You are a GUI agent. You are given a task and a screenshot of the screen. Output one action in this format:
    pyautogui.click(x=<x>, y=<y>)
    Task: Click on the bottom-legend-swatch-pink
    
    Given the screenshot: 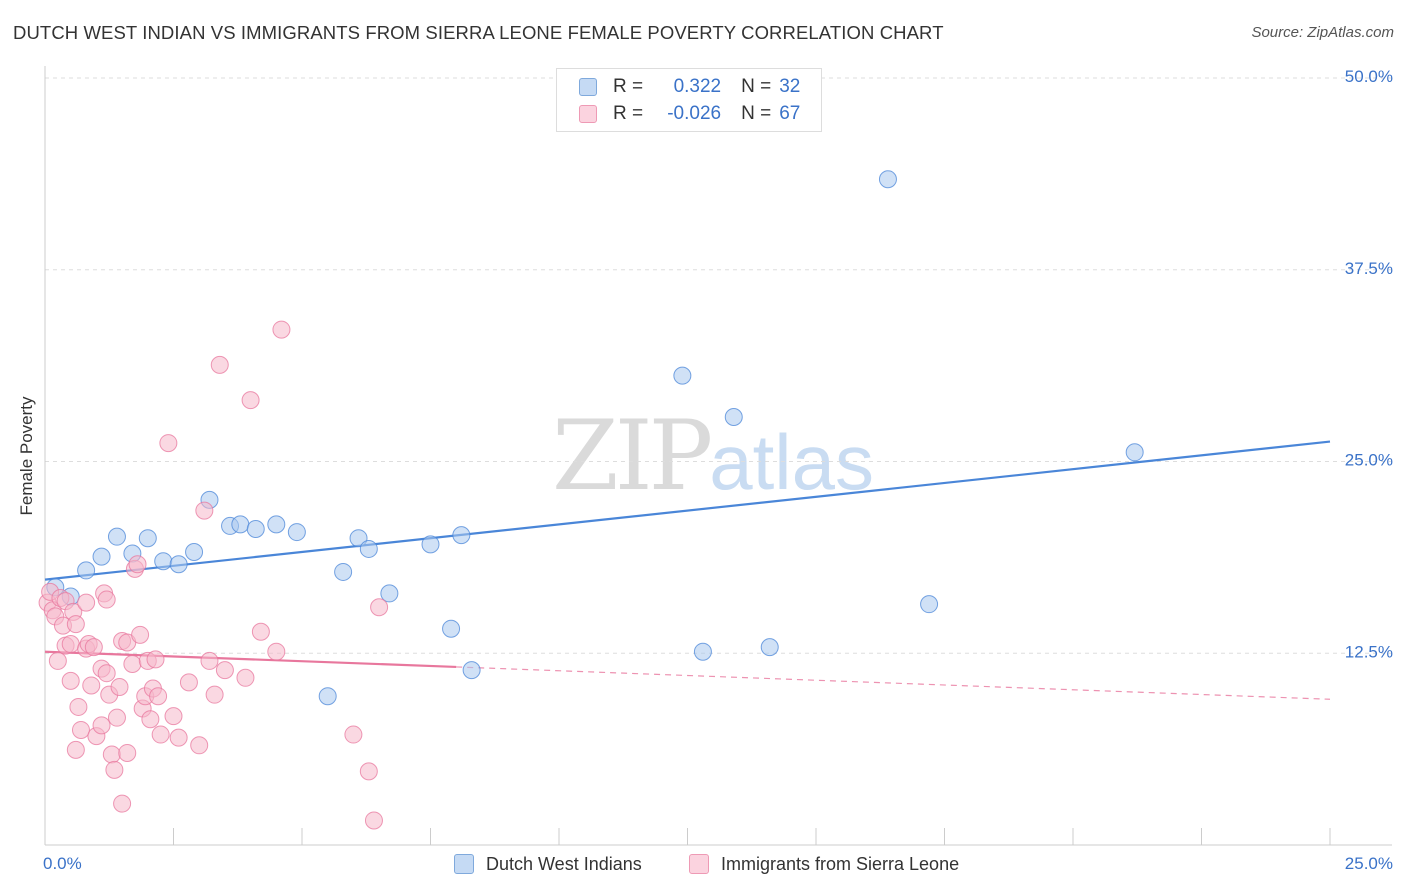 What is the action you would take?
    pyautogui.click(x=699, y=864)
    